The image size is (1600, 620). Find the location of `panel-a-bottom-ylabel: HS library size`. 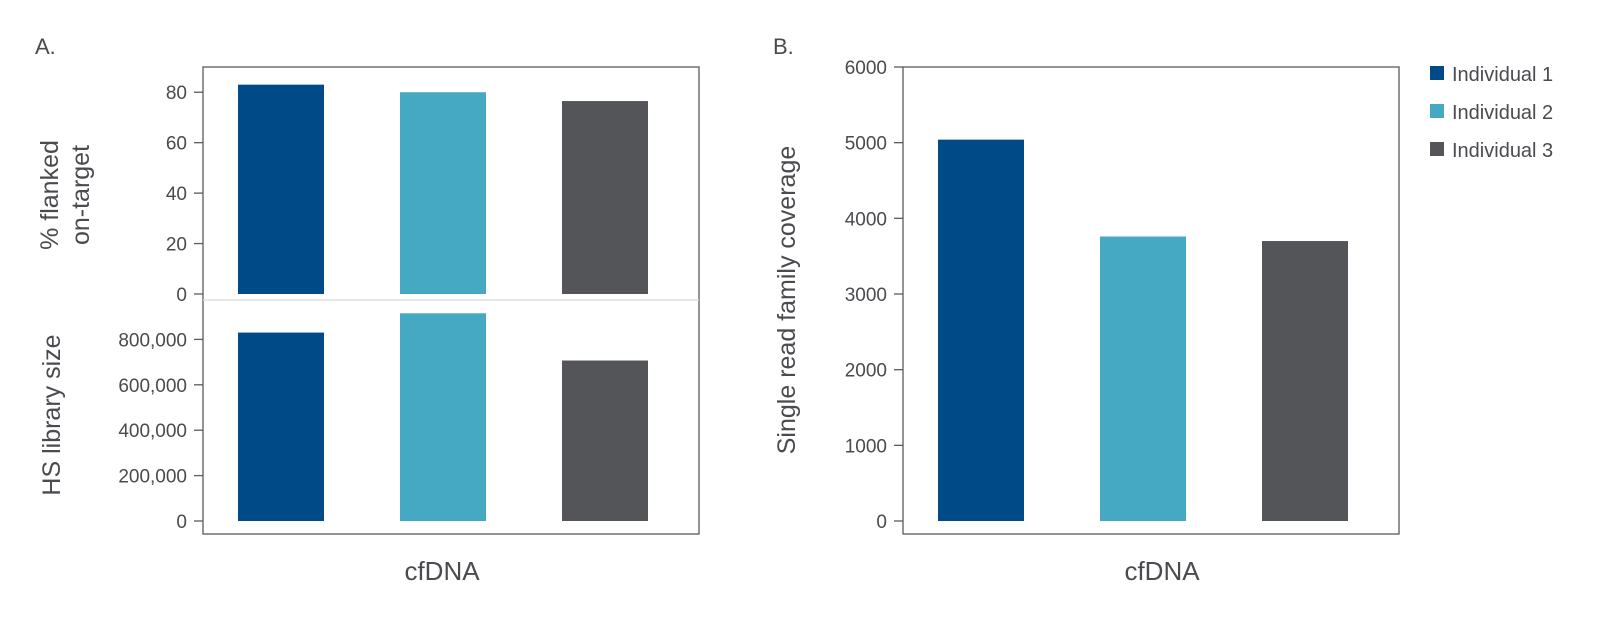

panel-a-bottom-ylabel: HS library size is located at coordinates (52, 414).